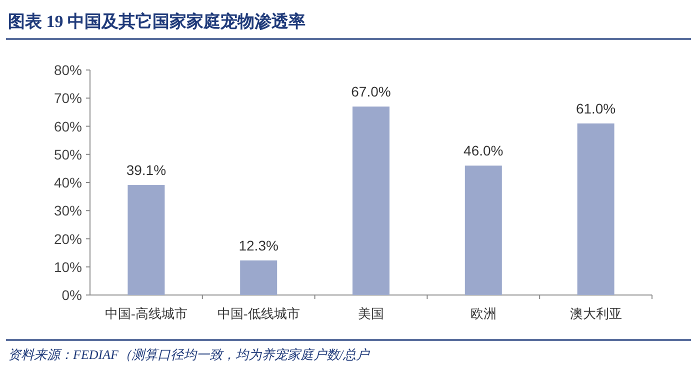 This screenshot has height=374, width=697. Describe the element at coordinates (484, 150) in the screenshot. I see `data-label: 46.0%` at that location.